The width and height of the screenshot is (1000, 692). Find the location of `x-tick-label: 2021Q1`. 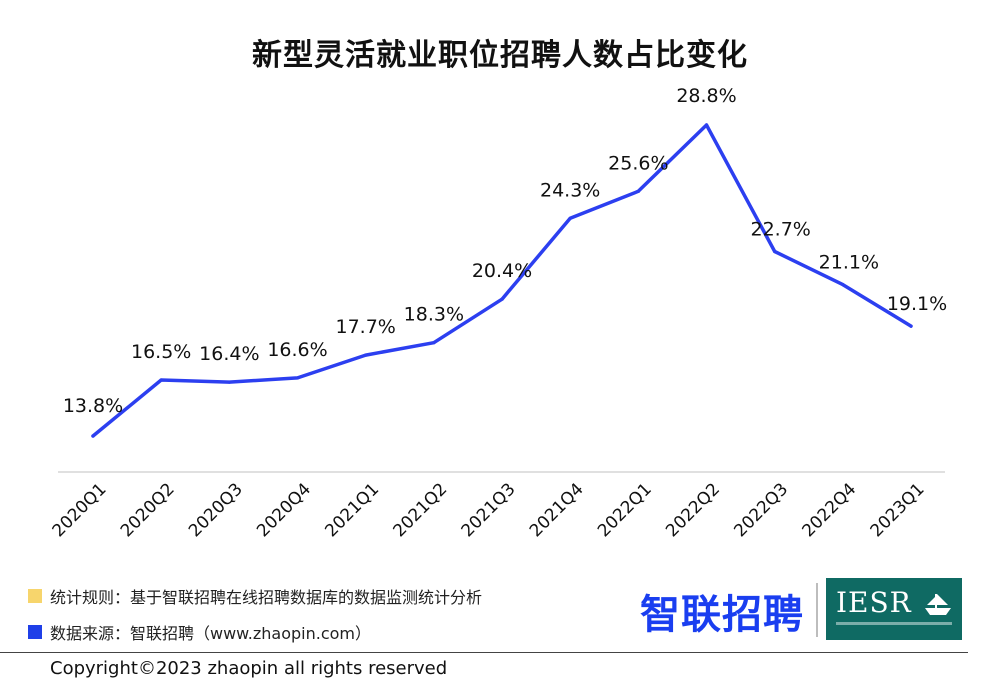

x-tick-label: 2021Q1 is located at coordinates (352, 510).